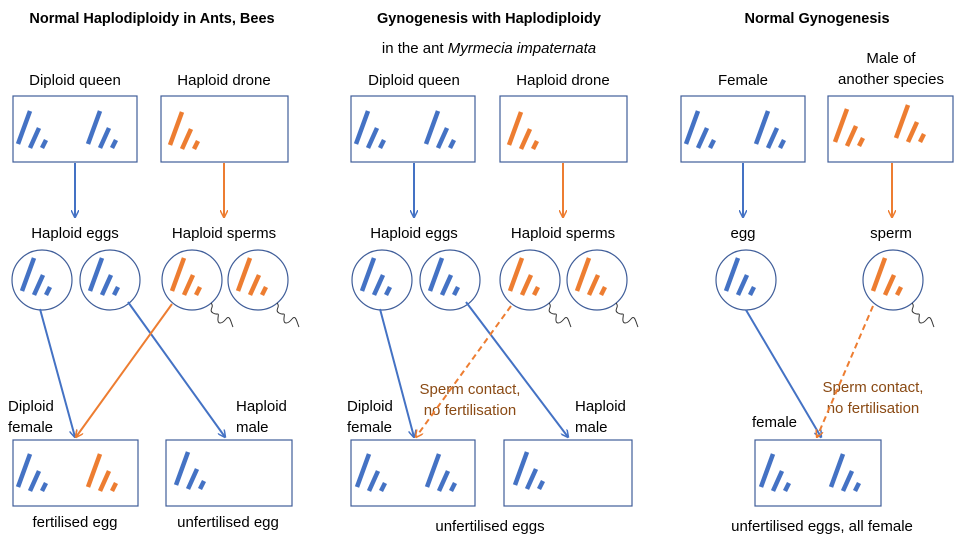  I want to click on panel2-note-b: no fertilisation, so click(470, 410).